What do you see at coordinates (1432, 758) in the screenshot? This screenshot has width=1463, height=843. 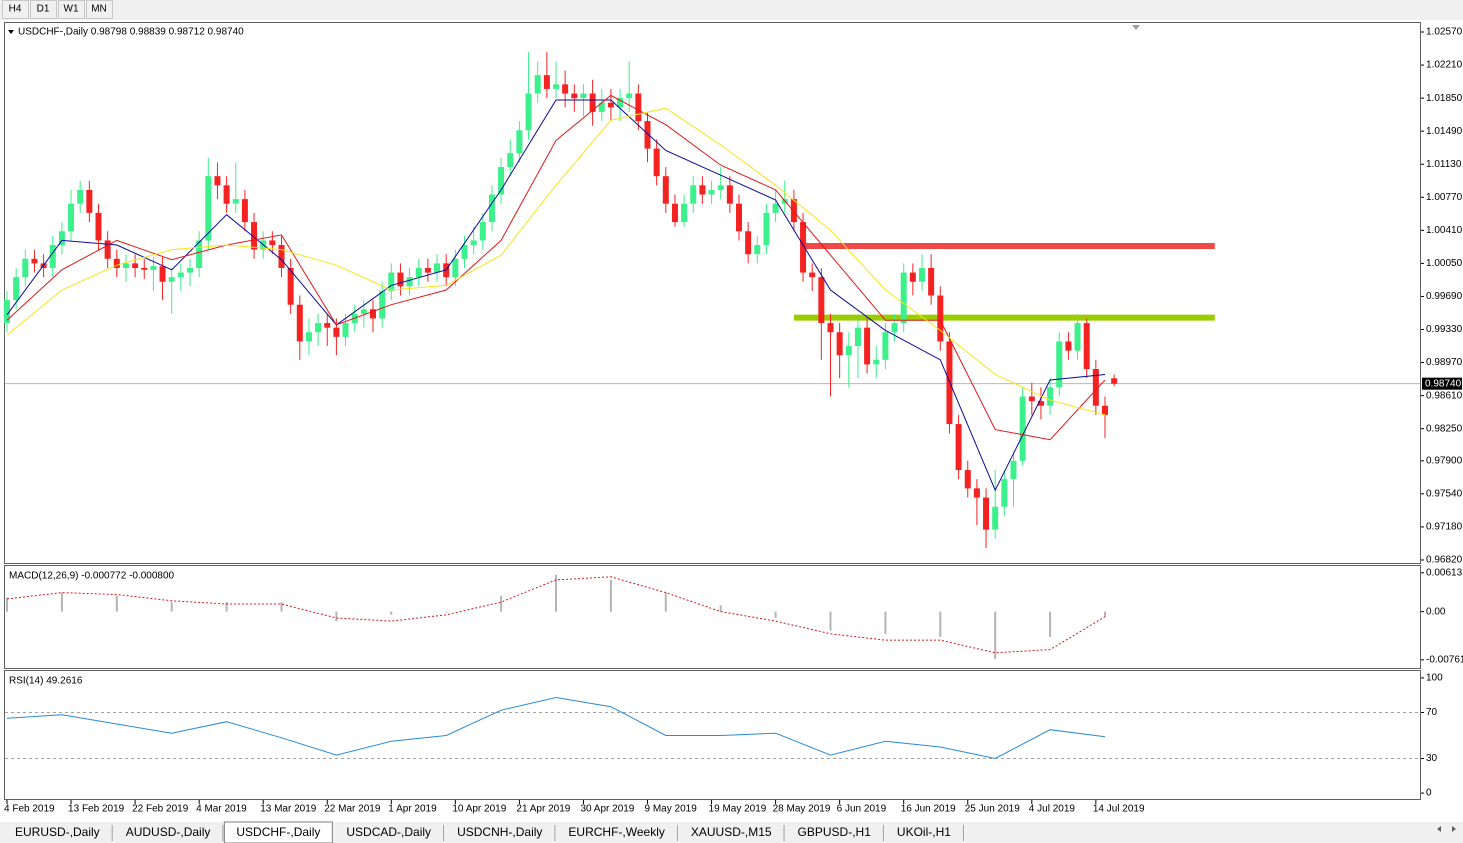 I see `y-tick-label: 30` at bounding box center [1432, 758].